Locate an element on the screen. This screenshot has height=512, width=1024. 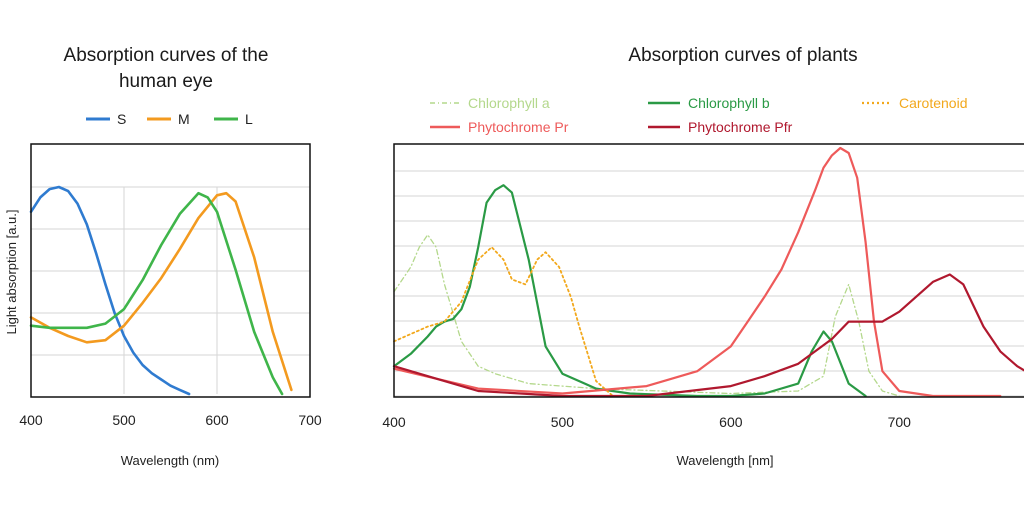
plants-x-tick-600: 600 is located at coordinates (731, 422).